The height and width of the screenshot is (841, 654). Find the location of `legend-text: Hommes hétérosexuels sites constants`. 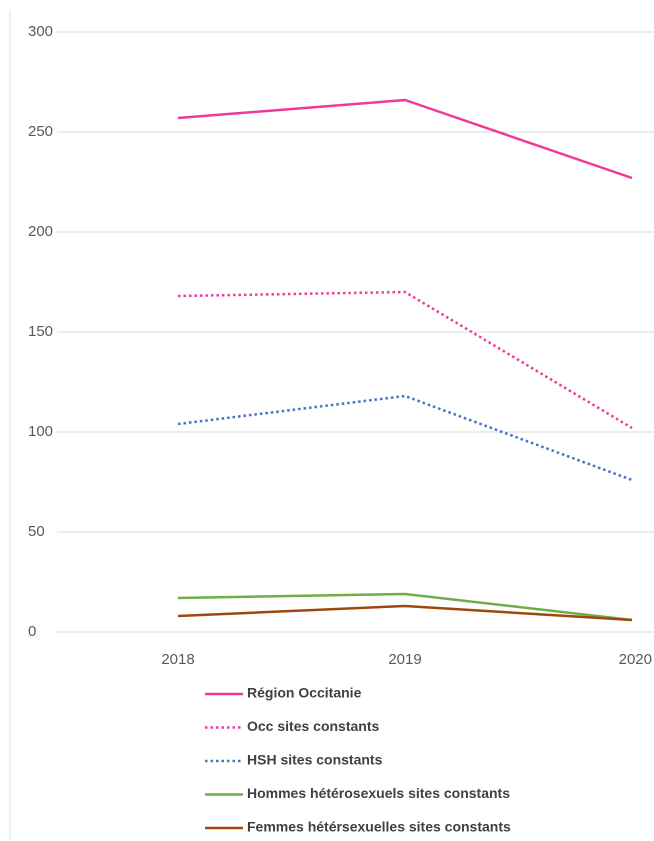

legend-text: Hommes hétérosexuels sites constants is located at coordinates (378, 793).